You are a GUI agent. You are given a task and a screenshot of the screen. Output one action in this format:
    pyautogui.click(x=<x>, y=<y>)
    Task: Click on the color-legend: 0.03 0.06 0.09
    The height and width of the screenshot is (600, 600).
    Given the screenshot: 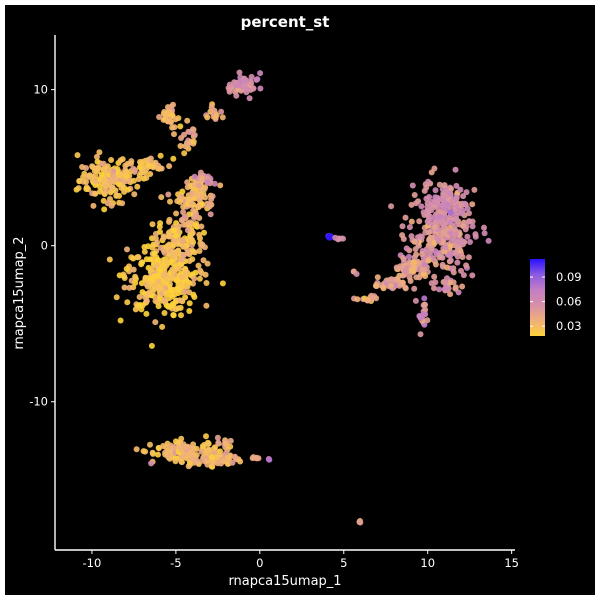 What is the action you would take?
    pyautogui.click(x=556, y=297)
    